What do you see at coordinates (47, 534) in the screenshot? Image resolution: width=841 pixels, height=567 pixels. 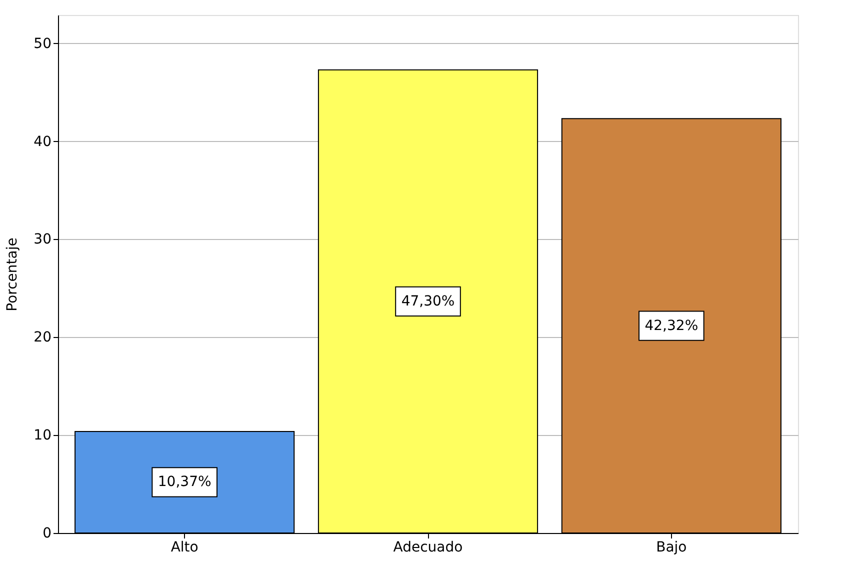 I see `y-tick-label: 0` at bounding box center [47, 534].